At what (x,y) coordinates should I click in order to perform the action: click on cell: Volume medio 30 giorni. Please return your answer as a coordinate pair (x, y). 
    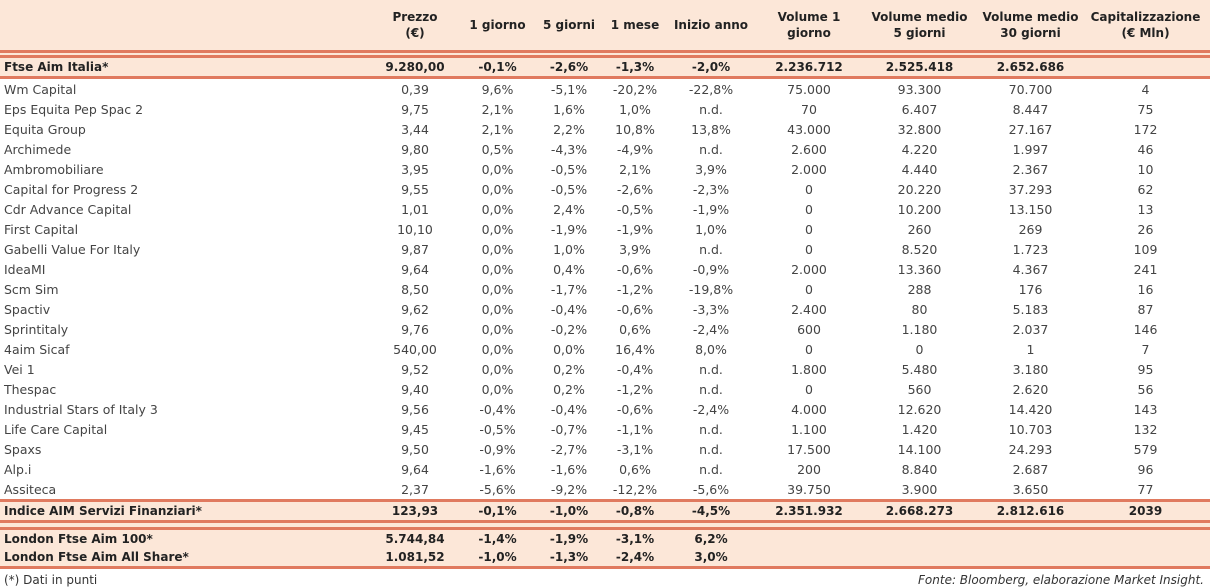
    Looking at the image, I should click on (1030, 25).